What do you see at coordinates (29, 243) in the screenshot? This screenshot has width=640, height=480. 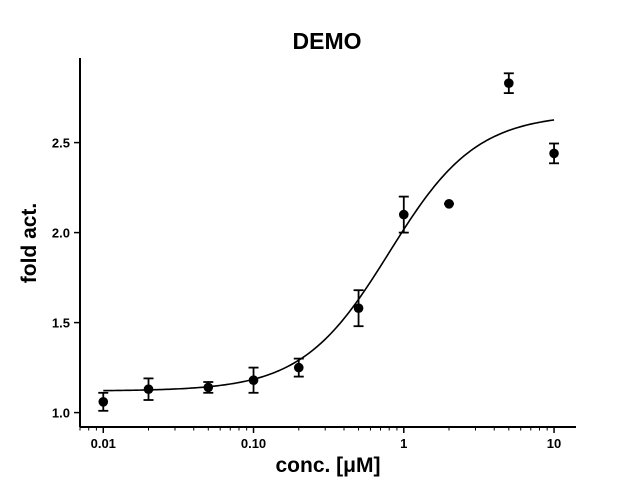 I see `y-axis-title: fold act.` at bounding box center [29, 243].